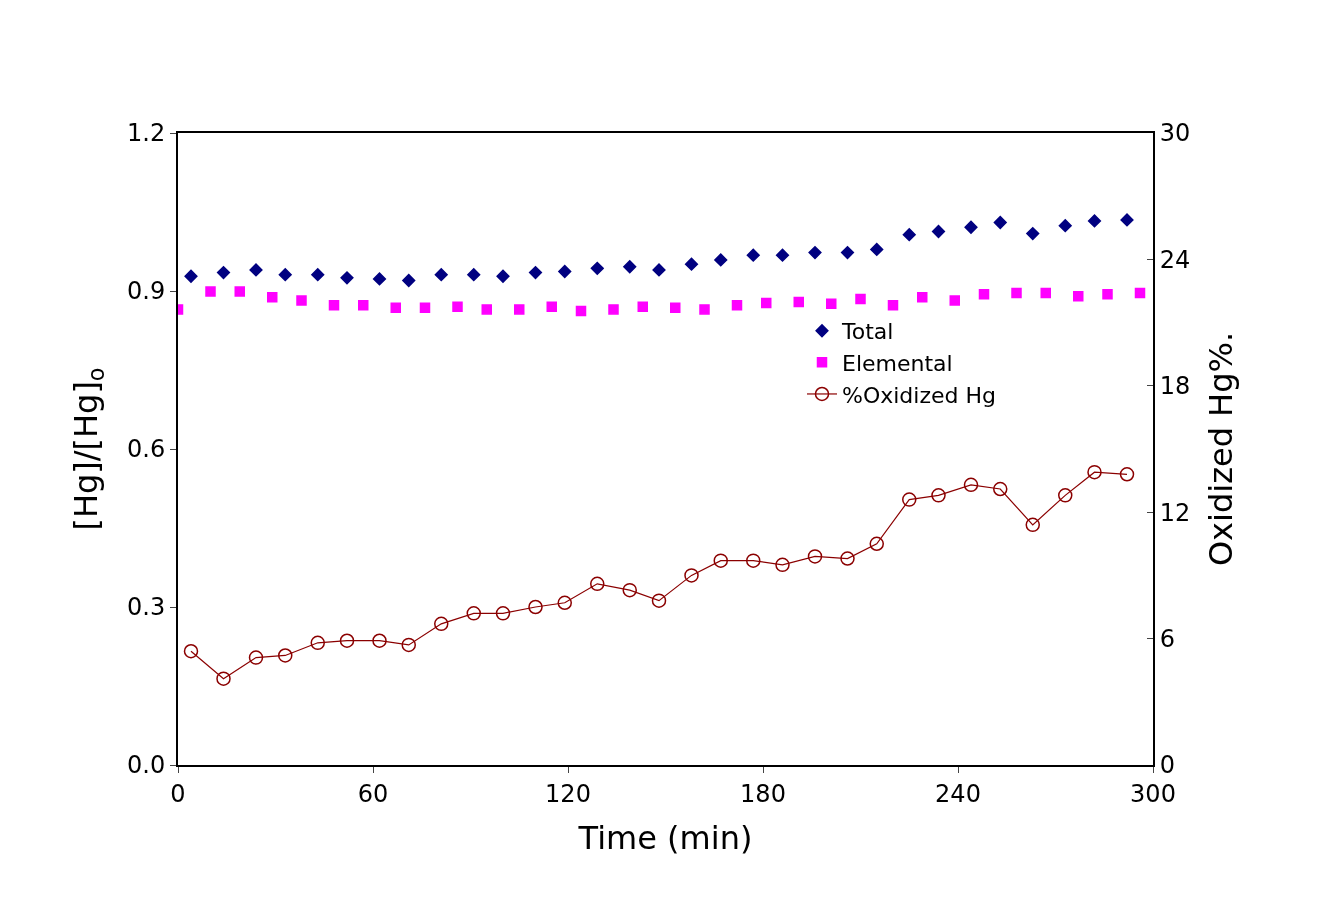  Describe the element at coordinates (867, 332) in the screenshot. I see `legend-label: Total` at that location.